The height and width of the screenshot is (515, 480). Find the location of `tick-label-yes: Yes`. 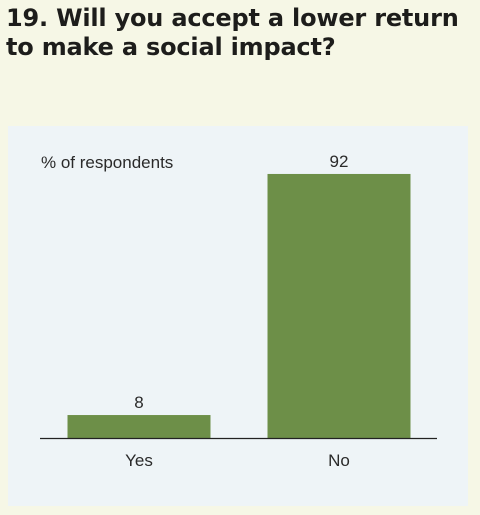

tick-label-yes: Yes is located at coordinates (139, 460).